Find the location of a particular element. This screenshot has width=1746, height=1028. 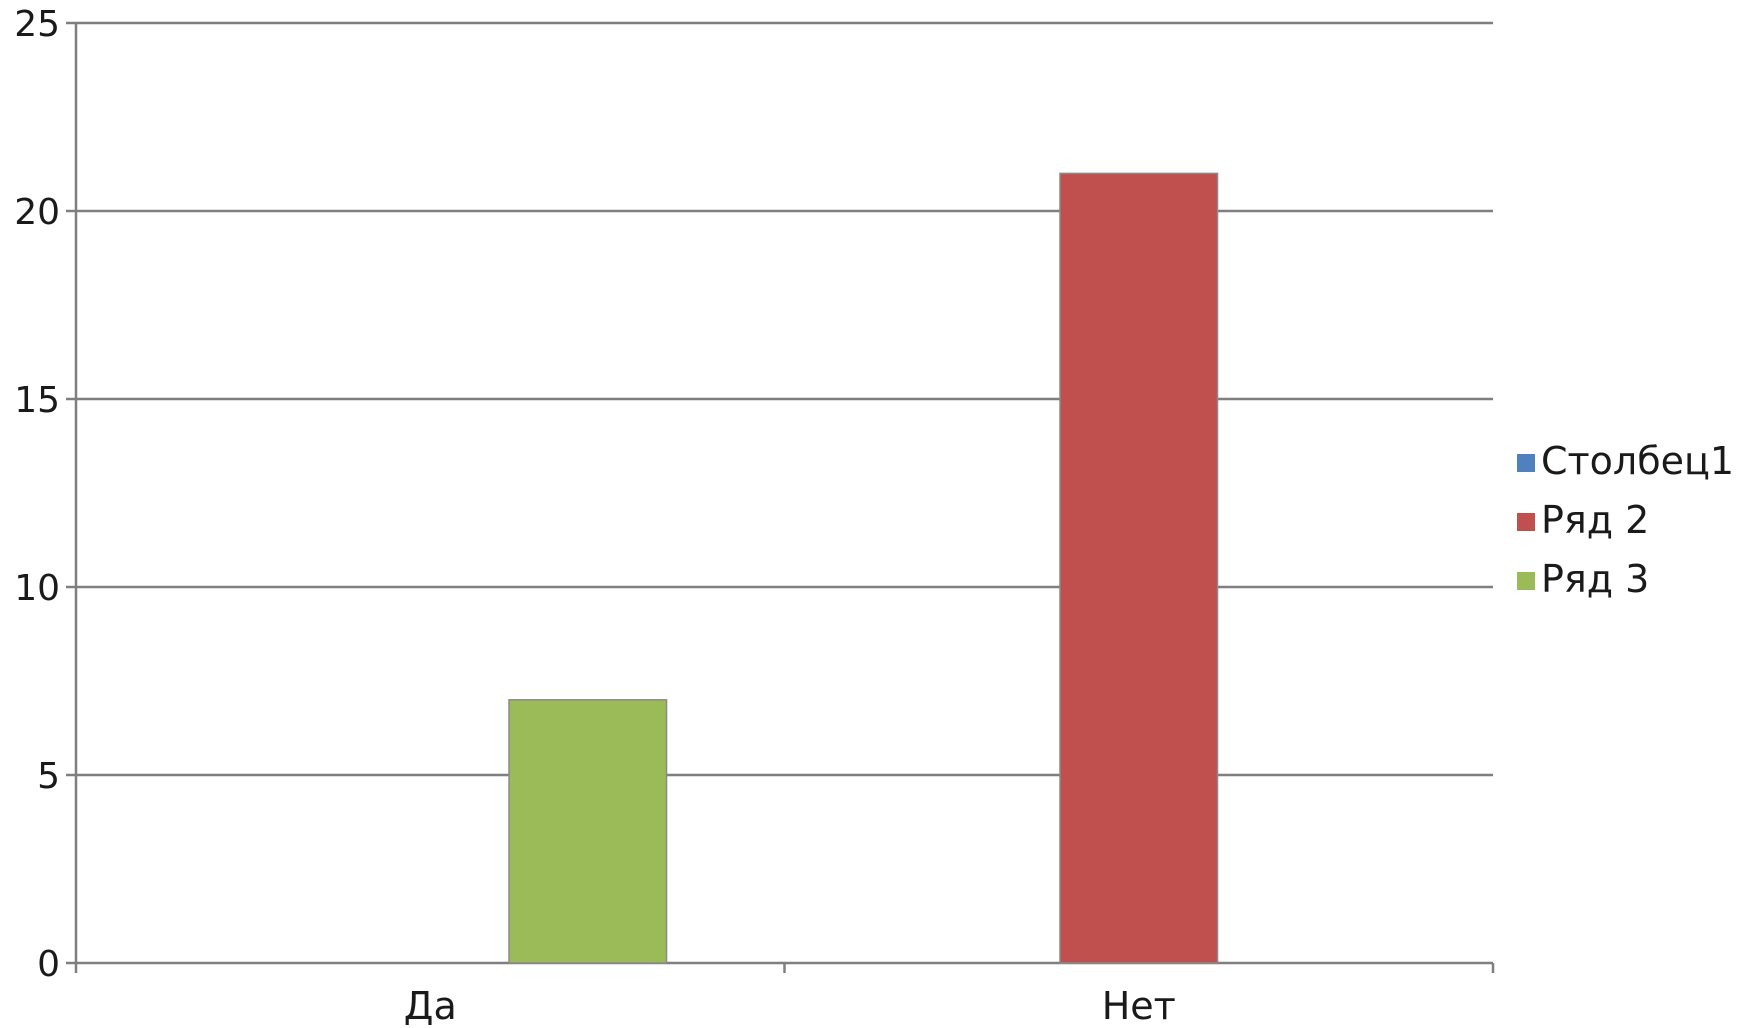

y-tick-label: 20 is located at coordinates (37, 212).